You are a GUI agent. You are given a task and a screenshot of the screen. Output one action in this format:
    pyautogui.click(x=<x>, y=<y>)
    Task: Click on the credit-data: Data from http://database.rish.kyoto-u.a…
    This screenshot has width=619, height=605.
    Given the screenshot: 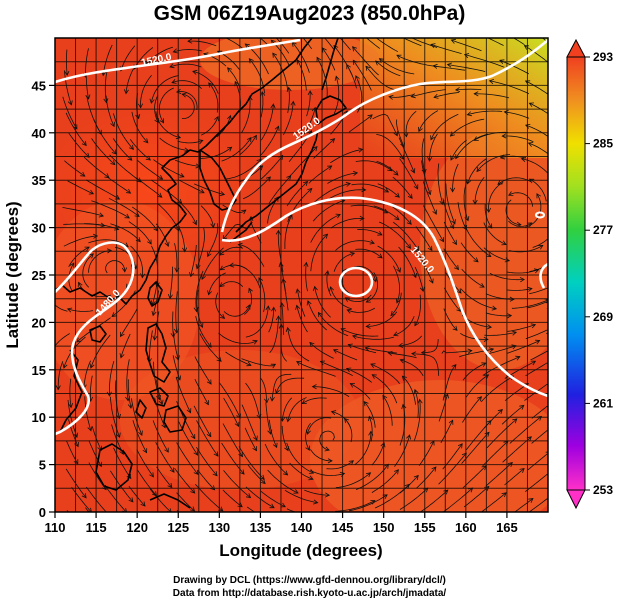 What is the action you would take?
    pyautogui.click(x=309, y=593)
    